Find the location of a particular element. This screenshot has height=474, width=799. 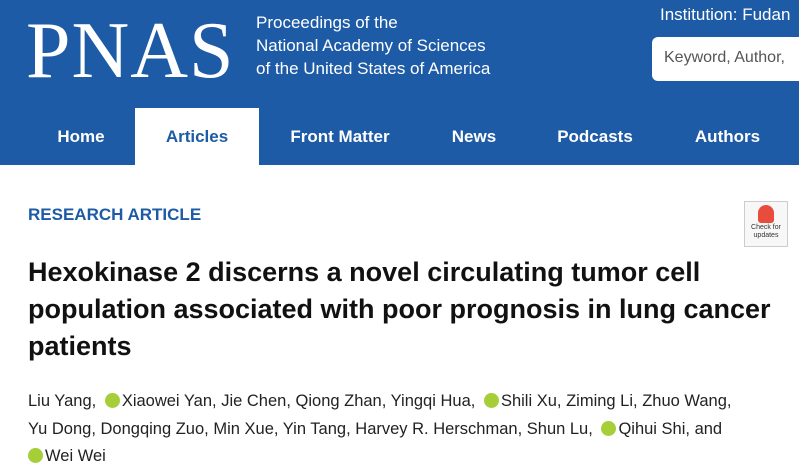

nav-tab: Authors is located at coordinates (727, 136).